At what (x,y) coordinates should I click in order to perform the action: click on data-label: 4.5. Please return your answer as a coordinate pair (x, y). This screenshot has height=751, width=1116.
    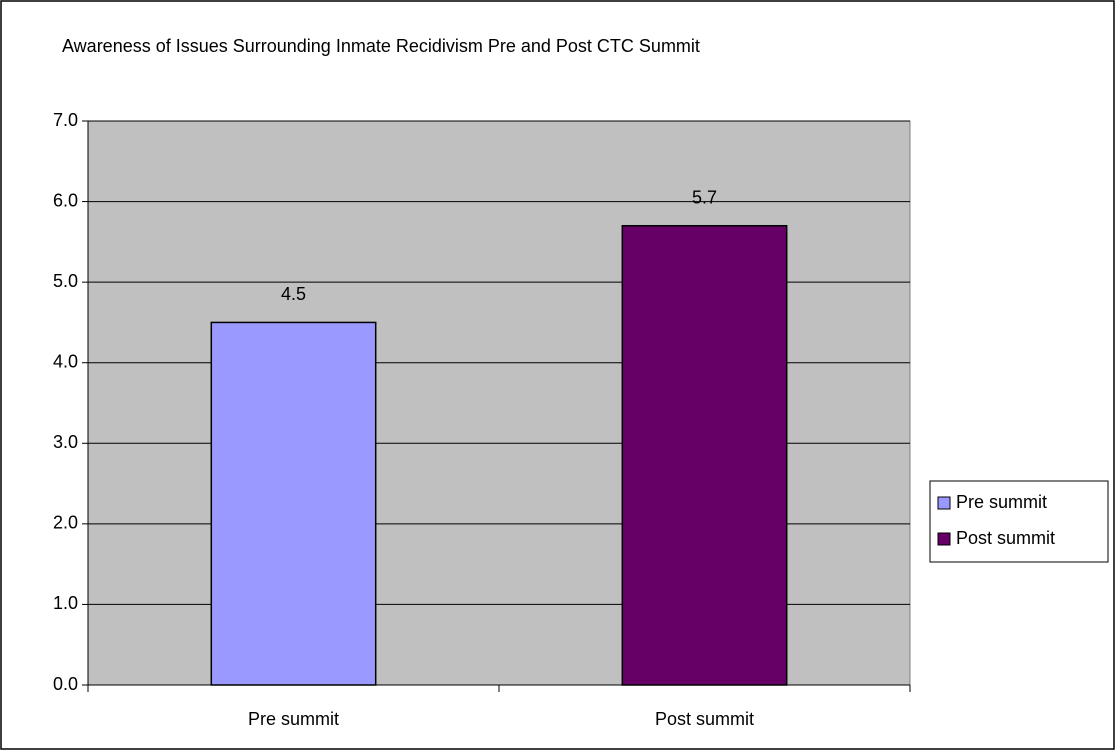
    Looking at the image, I should click on (293, 294).